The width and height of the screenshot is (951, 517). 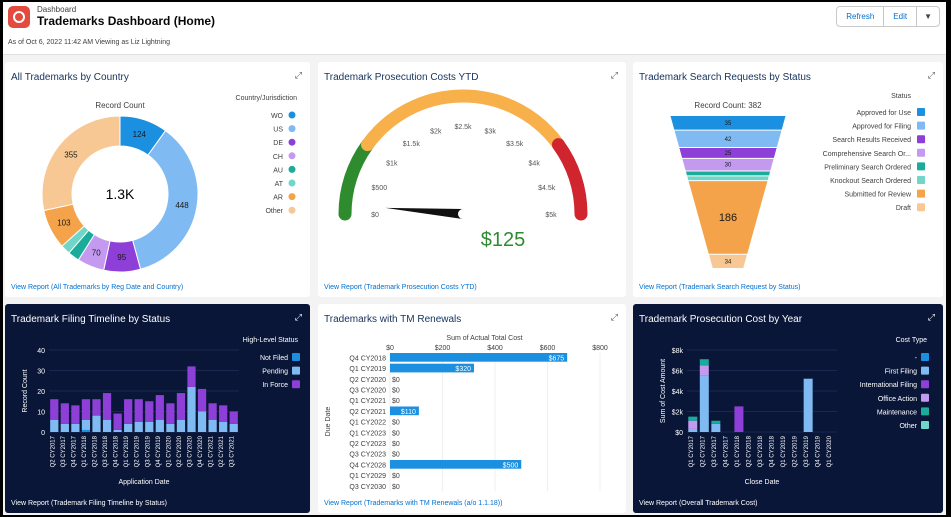 I want to click on x-tick-label: $0, so click(x=390, y=348).